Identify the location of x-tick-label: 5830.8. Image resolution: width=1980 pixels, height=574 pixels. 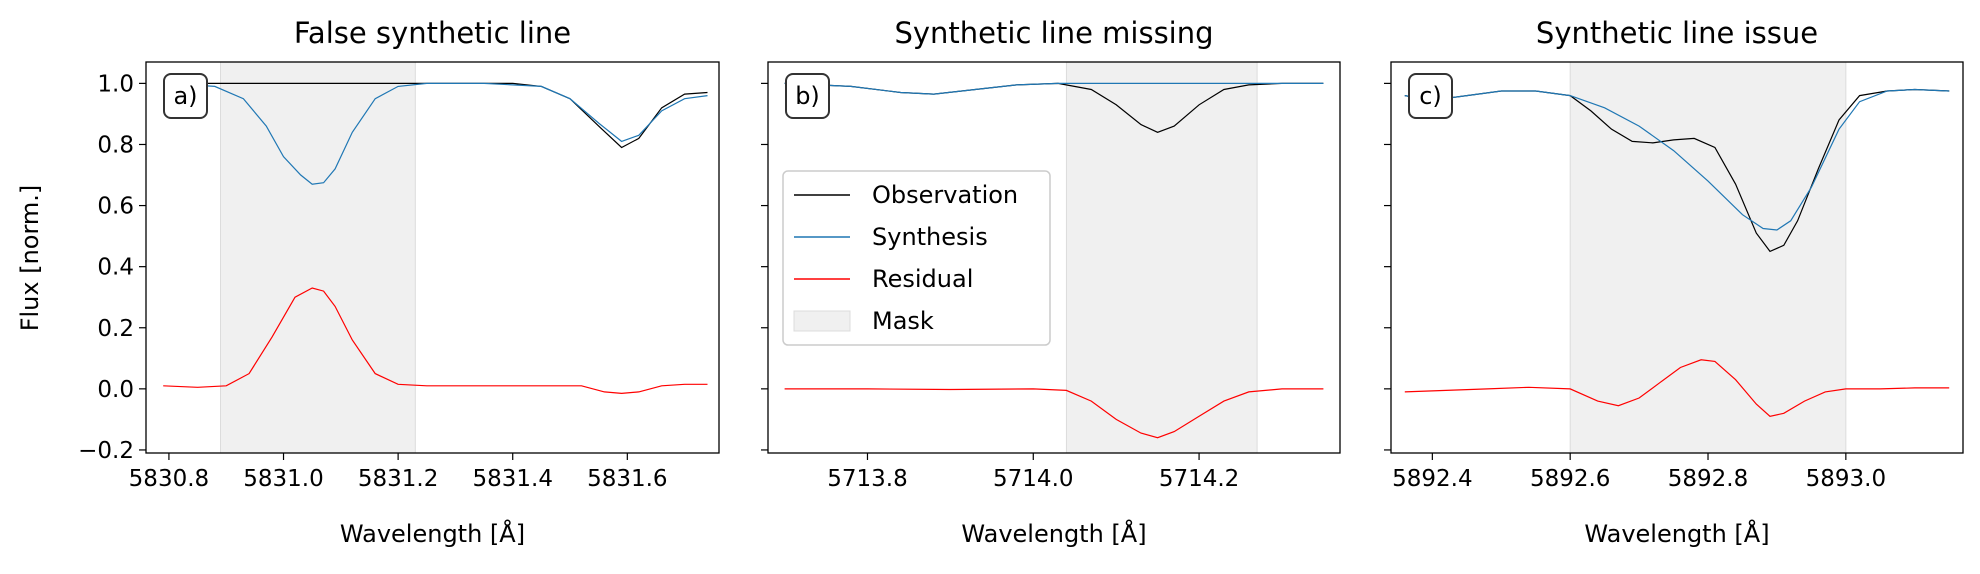
(169, 479).